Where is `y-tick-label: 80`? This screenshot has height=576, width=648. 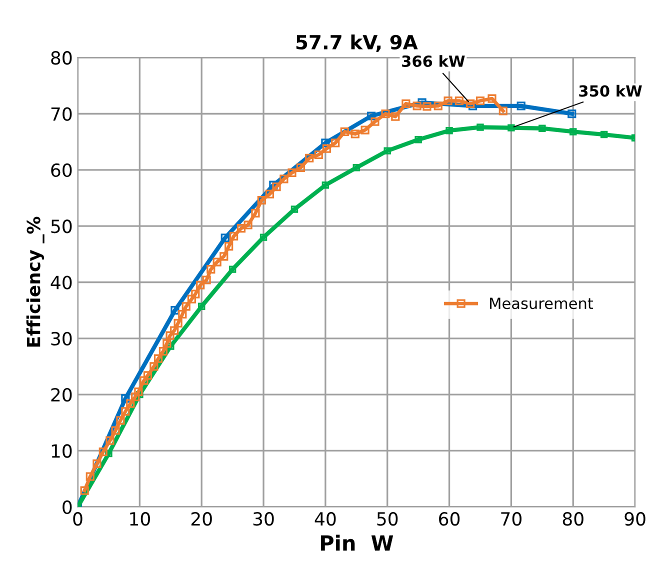
y-tick-label: 80 is located at coordinates (61, 58).